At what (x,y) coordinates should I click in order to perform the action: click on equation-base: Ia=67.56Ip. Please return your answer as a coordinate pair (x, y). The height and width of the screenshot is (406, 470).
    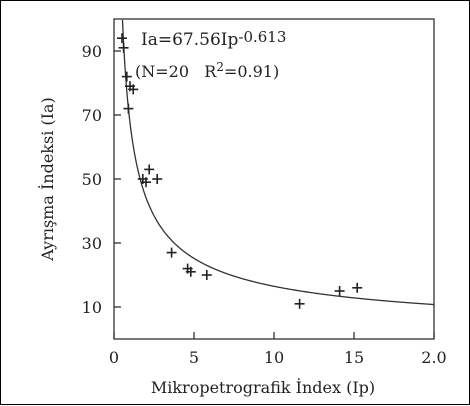
    Looking at the image, I should click on (189, 40).